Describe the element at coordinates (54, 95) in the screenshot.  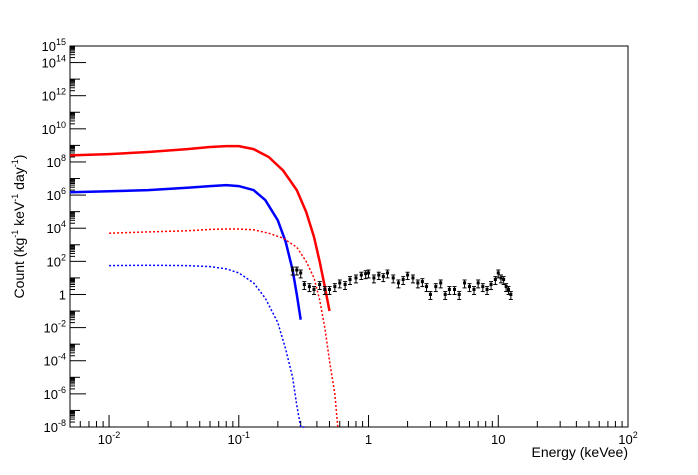
I see `y-tick-label: 10¹²` at that location.